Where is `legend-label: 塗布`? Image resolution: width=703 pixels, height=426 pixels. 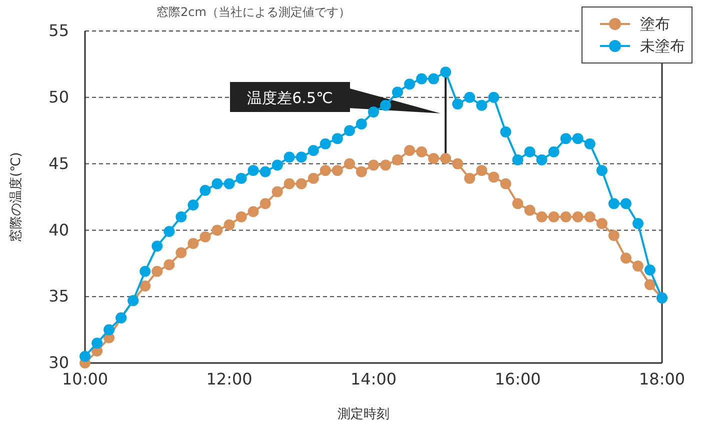
legend-label: 塗布 is located at coordinates (655, 24).